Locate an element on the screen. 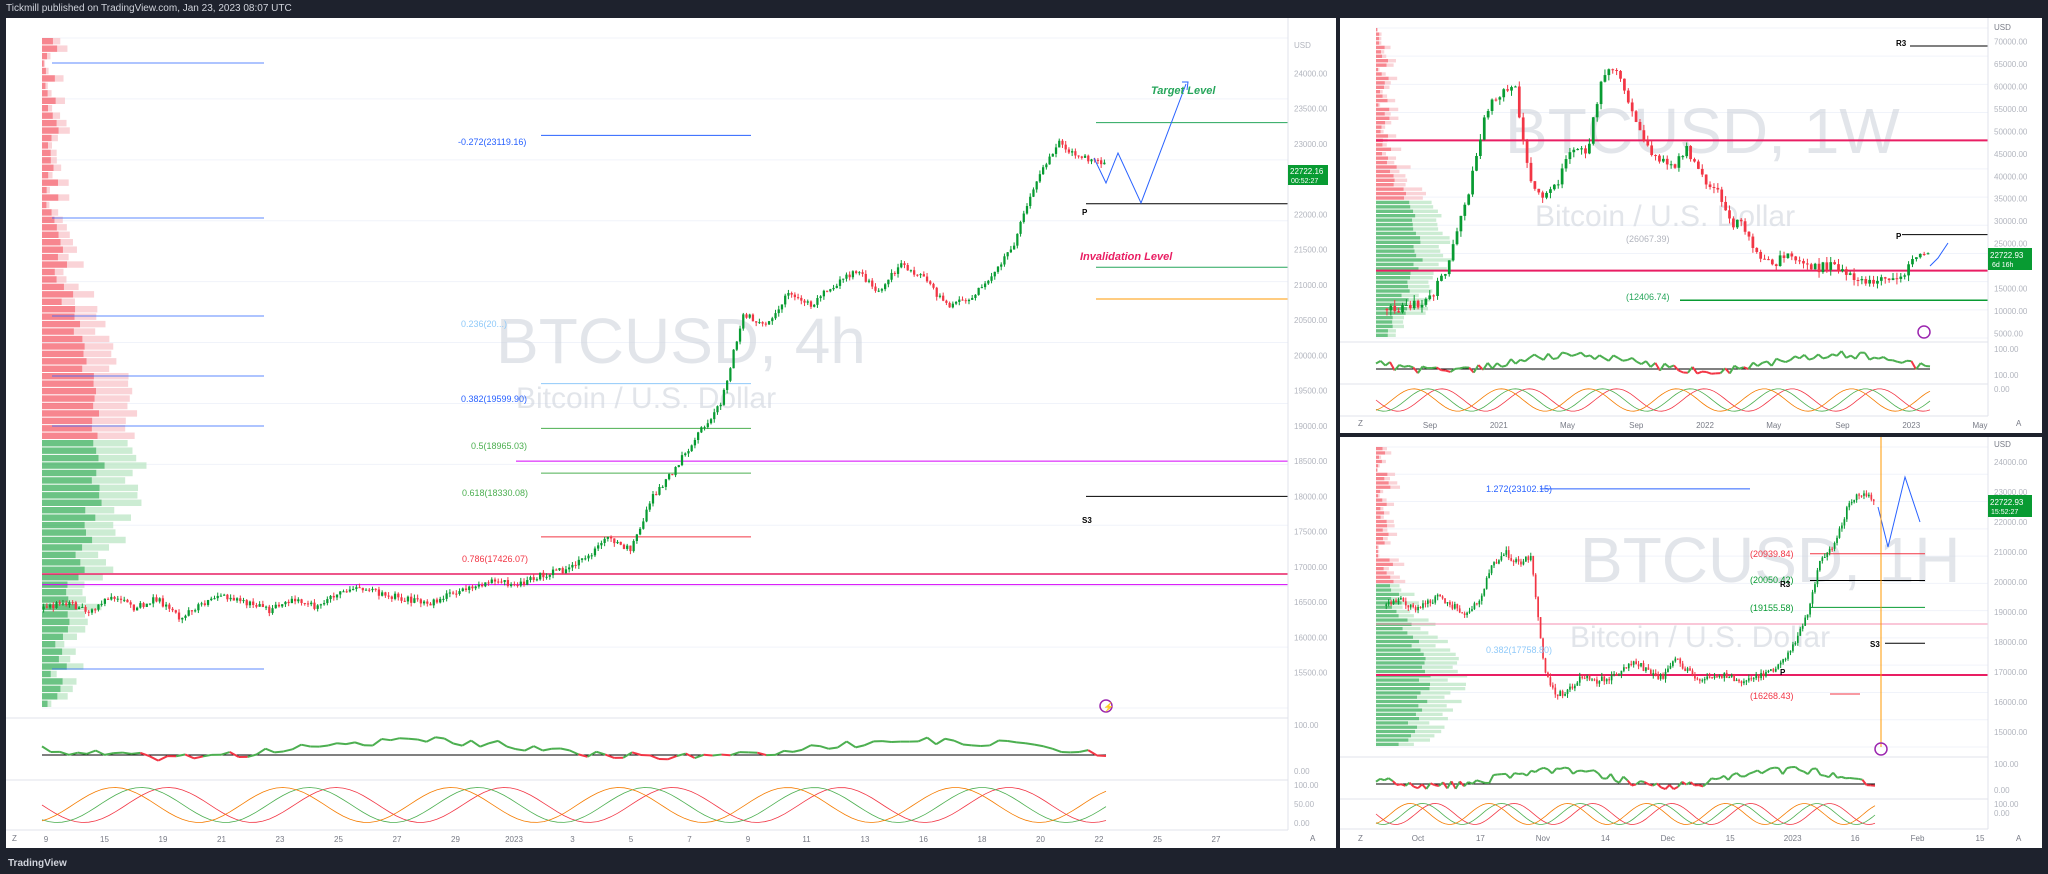  main-price-tag-value: 22722.16 is located at coordinates (1307, 171).